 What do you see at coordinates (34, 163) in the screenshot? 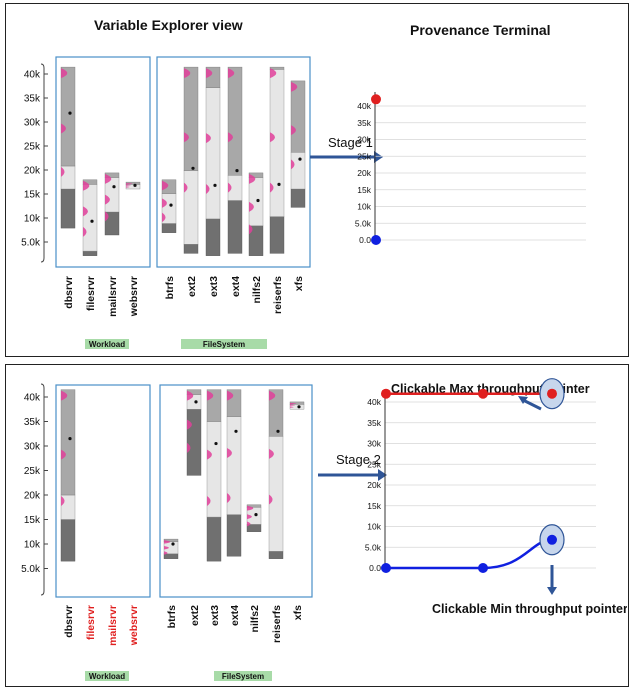
I see `explorer-y-axis: 40k 35k 30k 25k 20k 15k 10k 5.0k` at bounding box center [34, 163].